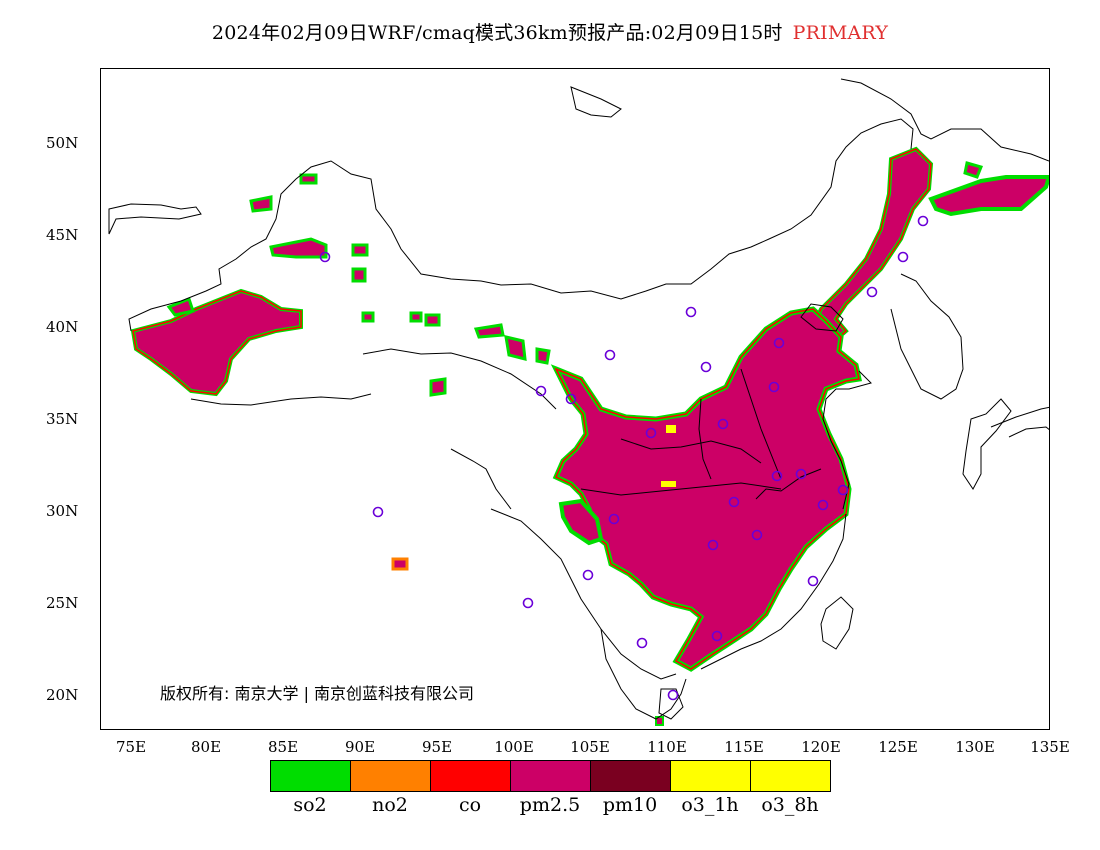  What do you see at coordinates (283, 747) in the screenshot?
I see `x-label-85e: 85E` at bounding box center [283, 747].